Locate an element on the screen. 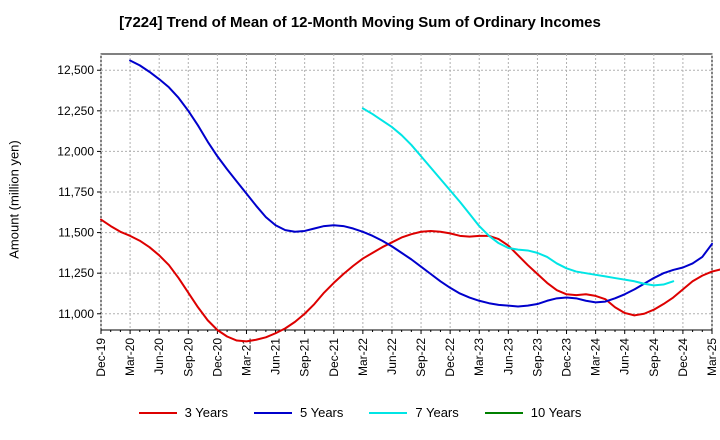  x-tick-label: Dec-23 is located at coordinates (567, 357).